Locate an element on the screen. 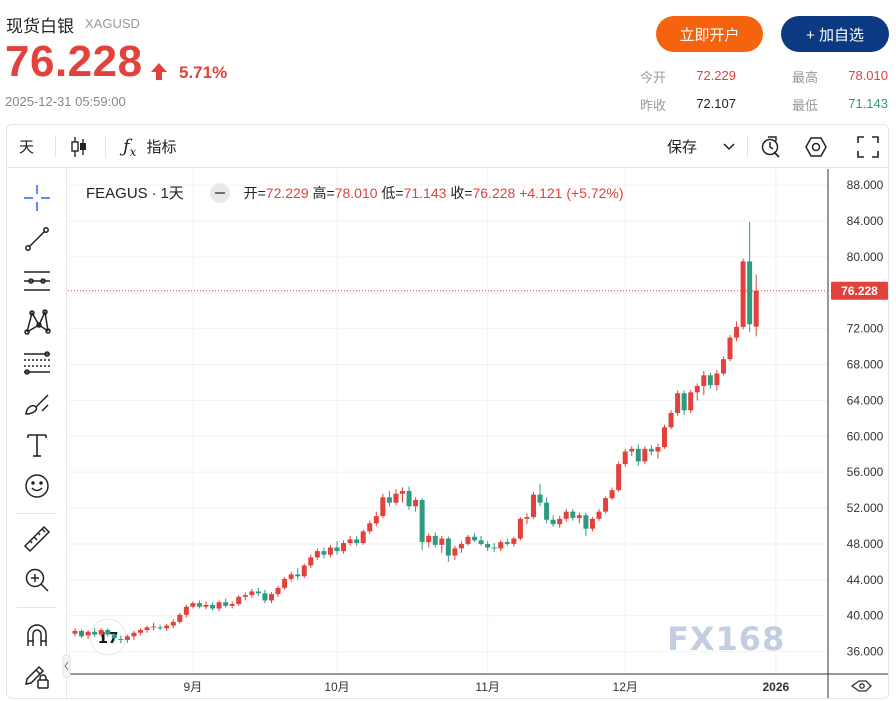 The width and height of the screenshot is (896, 701). indicators-button: ƒx 指标 is located at coordinates (149, 146).